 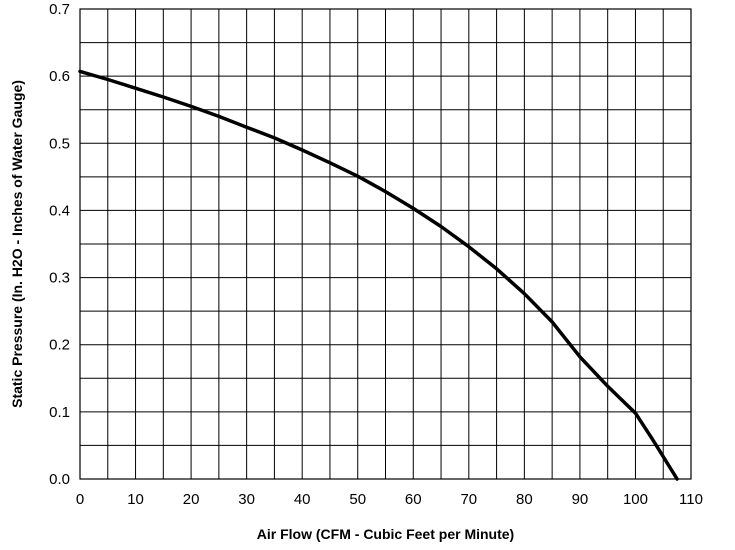 I want to click on x-tick-label: 70, so click(x=468, y=499).